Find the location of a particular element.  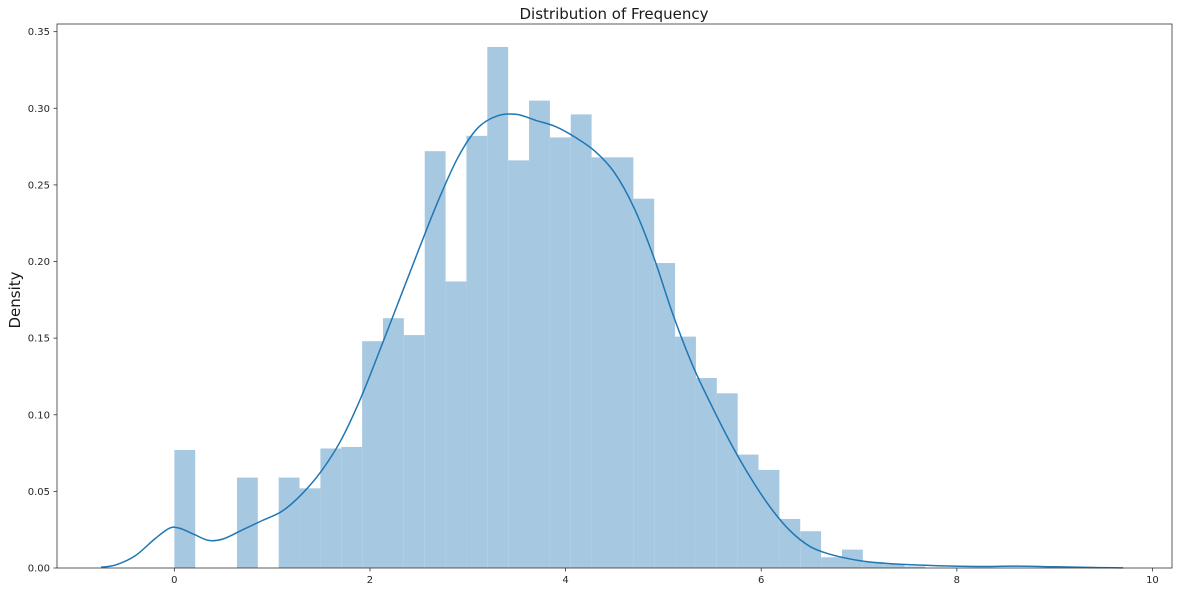

x-tick-label: 4 is located at coordinates (565, 580).